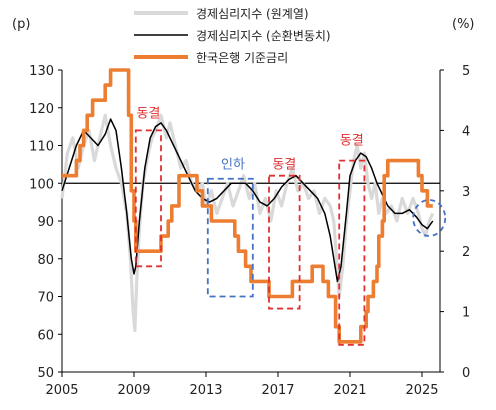  Describe the element at coordinates (45, 298) in the screenshot. I see `left-axis-tick-label: 70` at that location.